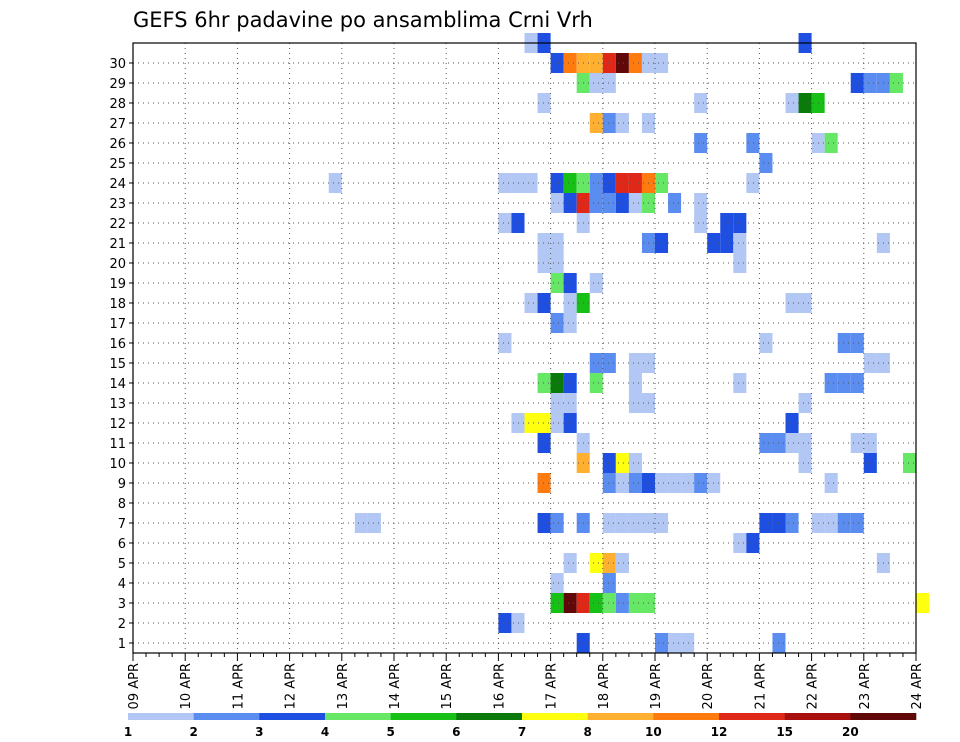  Describe the element at coordinates (552, 686) in the screenshot. I see `x-tick-label: 17 APR` at that location.